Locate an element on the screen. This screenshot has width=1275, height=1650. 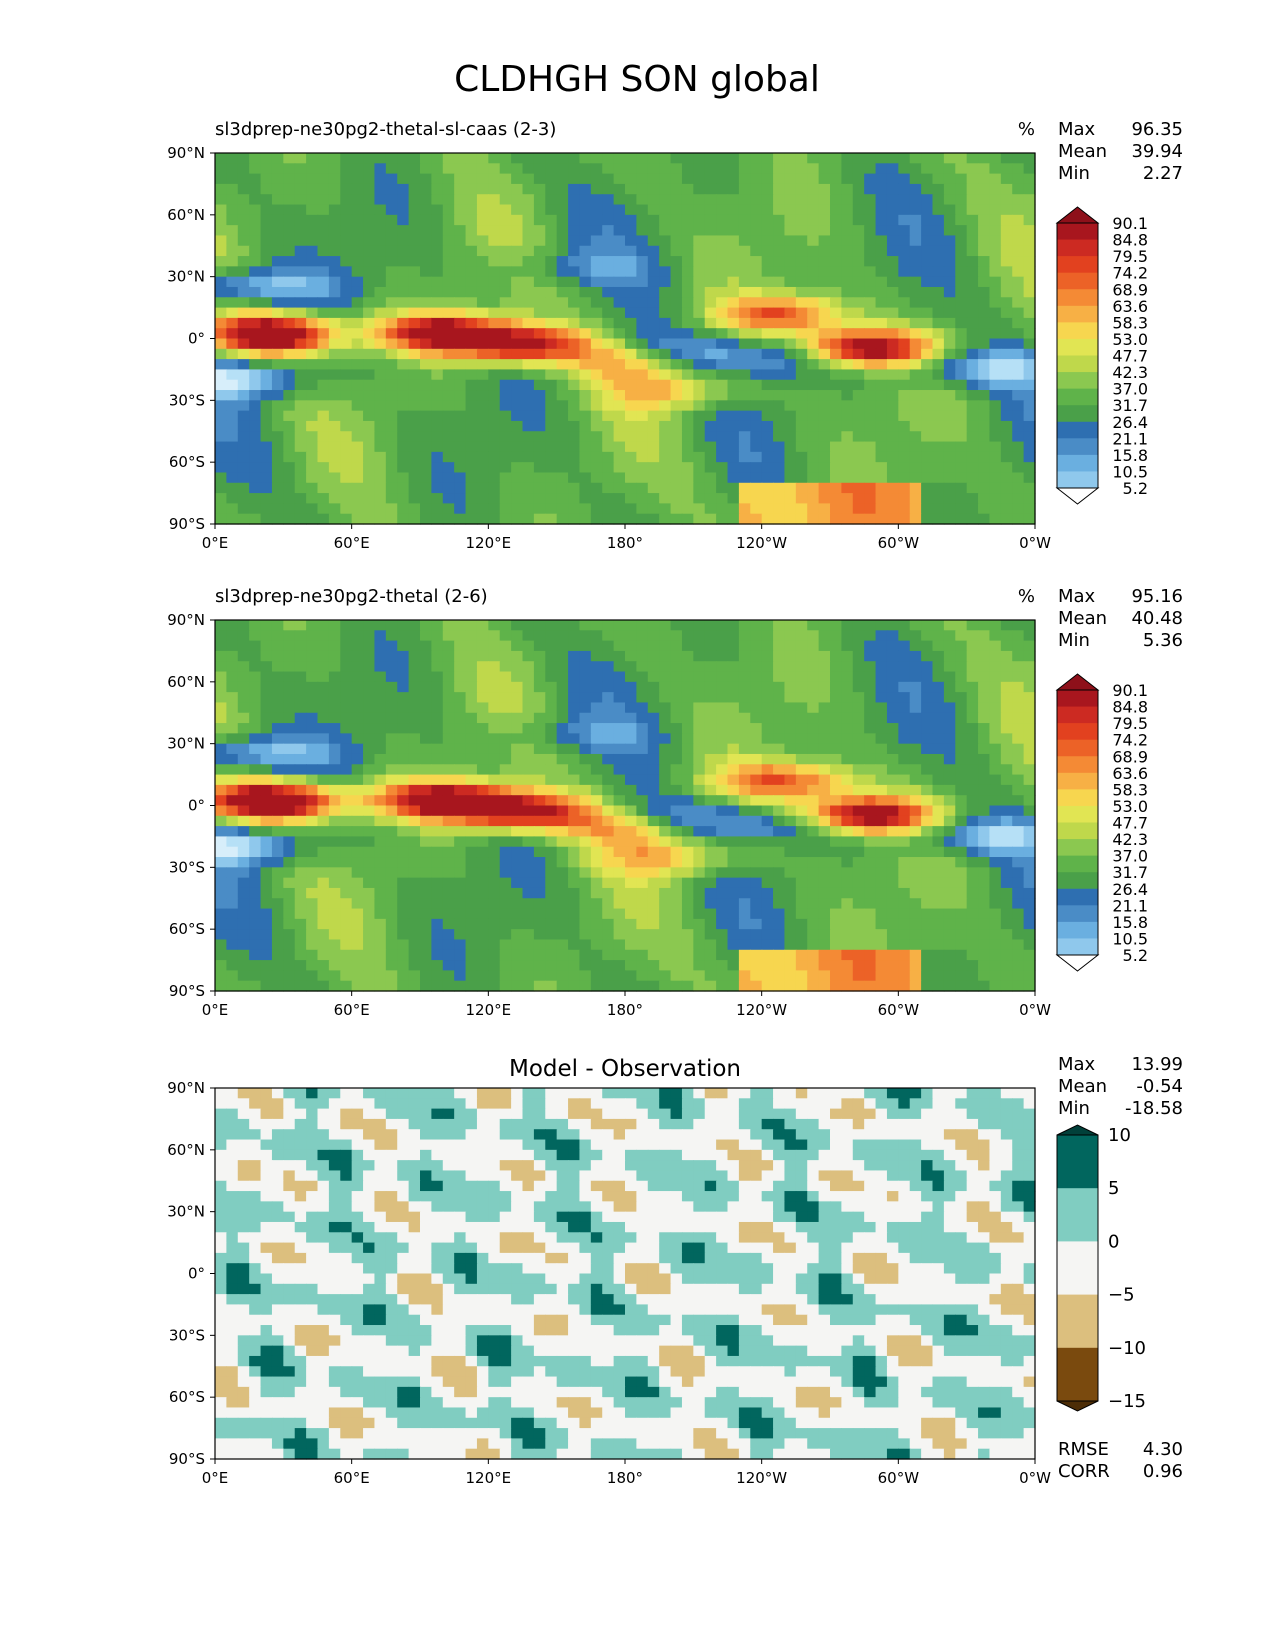
colorbar-level: 47.7 is located at coordinates (1130, 356).